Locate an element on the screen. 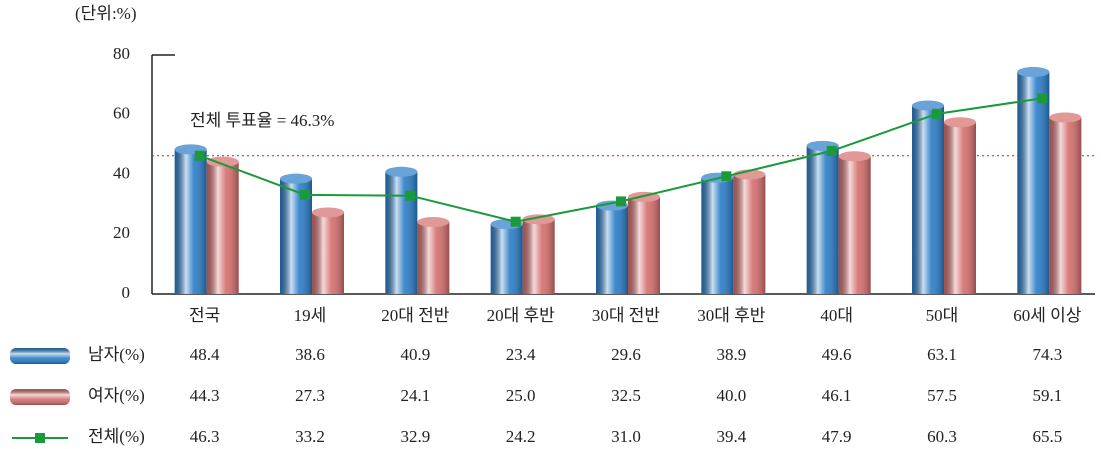  table-value: 59.1 is located at coordinates (1047, 395).